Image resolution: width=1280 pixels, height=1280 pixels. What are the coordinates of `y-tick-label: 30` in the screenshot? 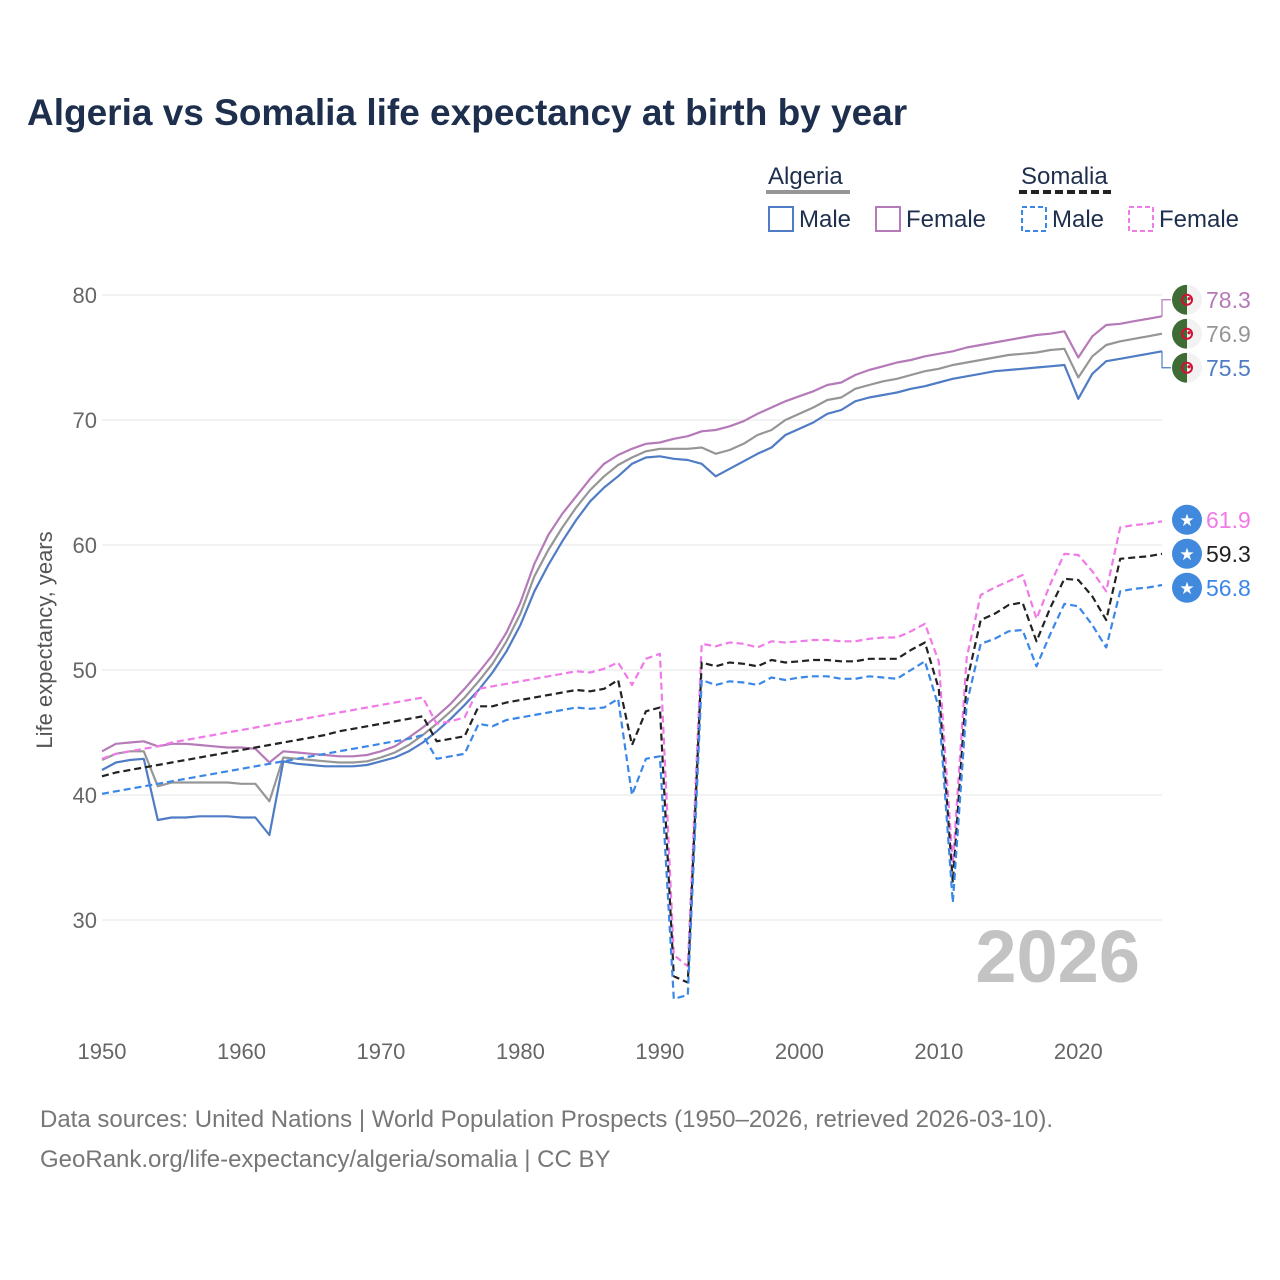 It's located at (85, 920).